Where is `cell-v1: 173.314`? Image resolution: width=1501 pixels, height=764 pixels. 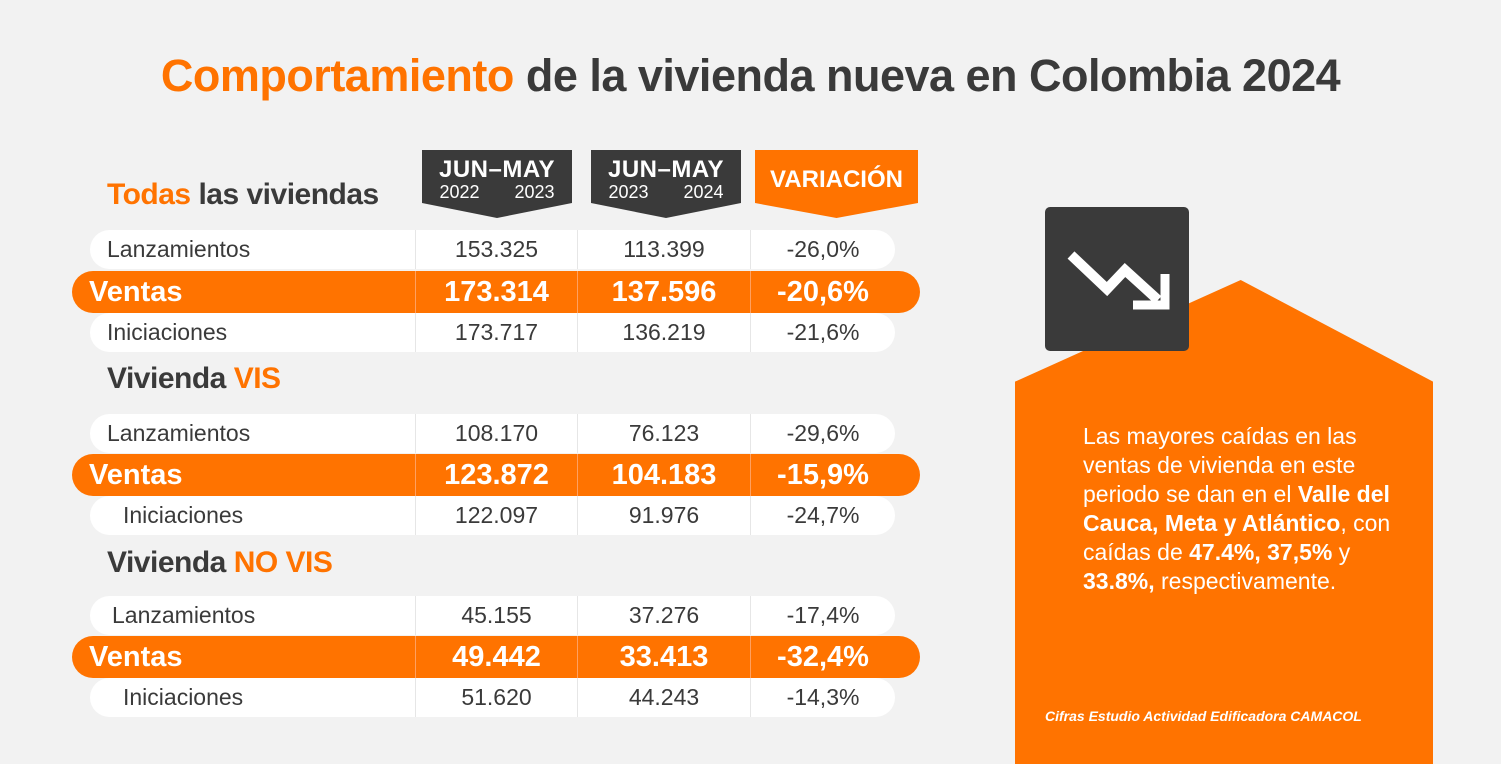 cell-v1: 173.314 is located at coordinates (496, 292).